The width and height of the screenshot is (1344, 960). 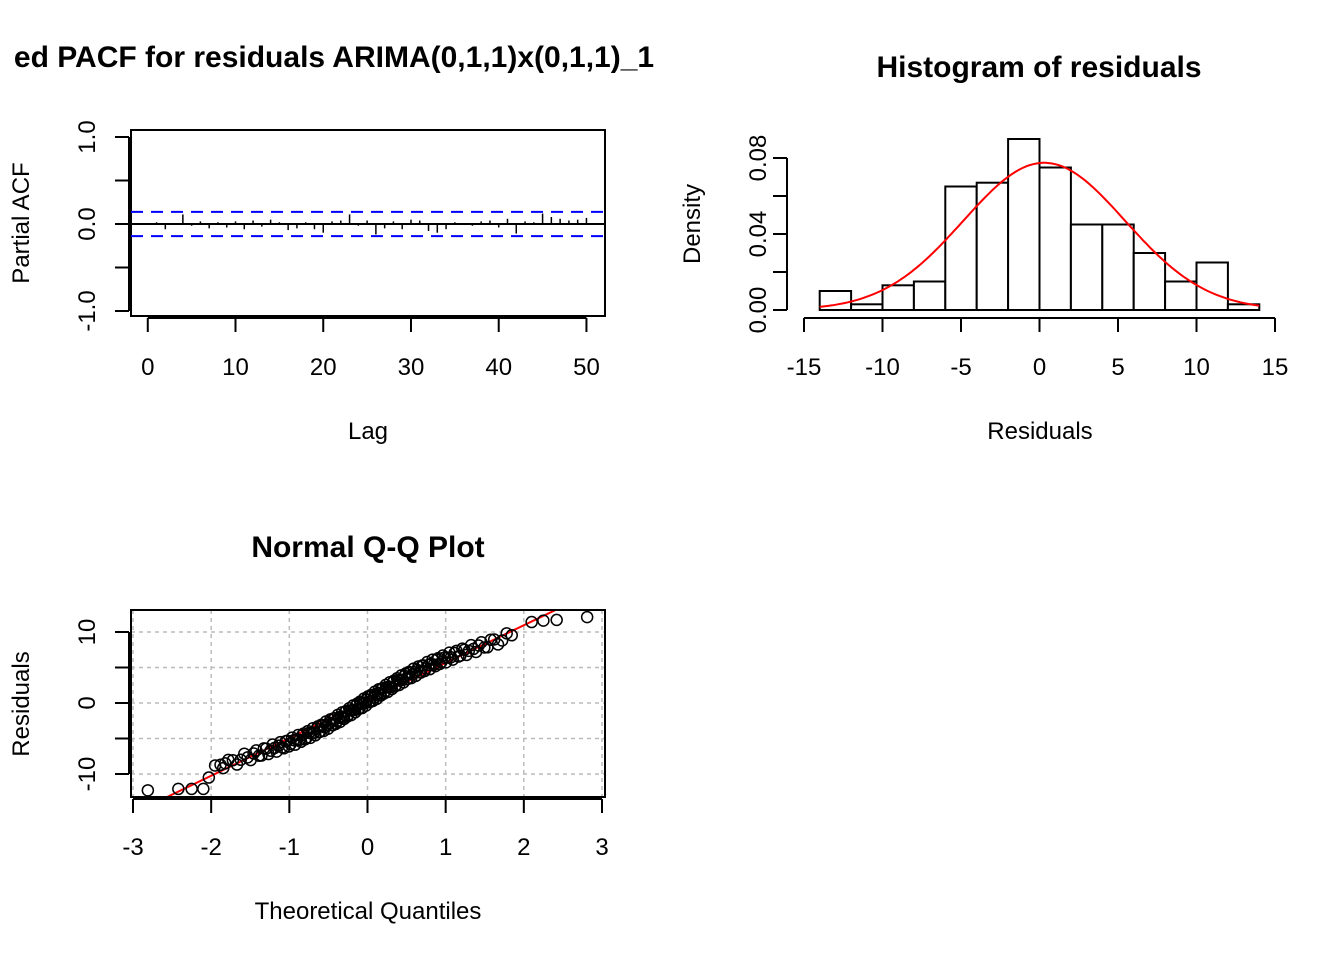 I want to click on qq-x-axis: -3 -2 -1 0 1 2 3, so click(x=365, y=829).